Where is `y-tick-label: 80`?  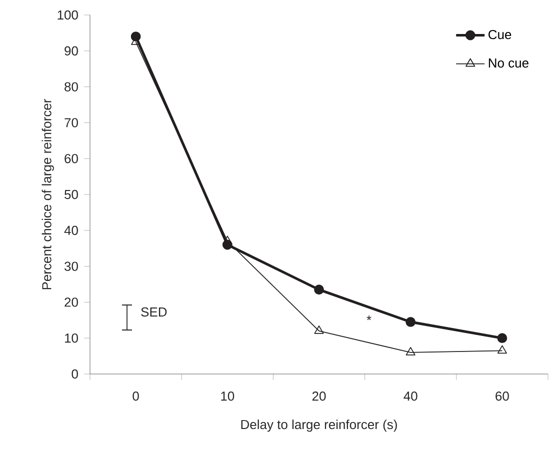
y-tick-label: 80 is located at coordinates (71, 87).